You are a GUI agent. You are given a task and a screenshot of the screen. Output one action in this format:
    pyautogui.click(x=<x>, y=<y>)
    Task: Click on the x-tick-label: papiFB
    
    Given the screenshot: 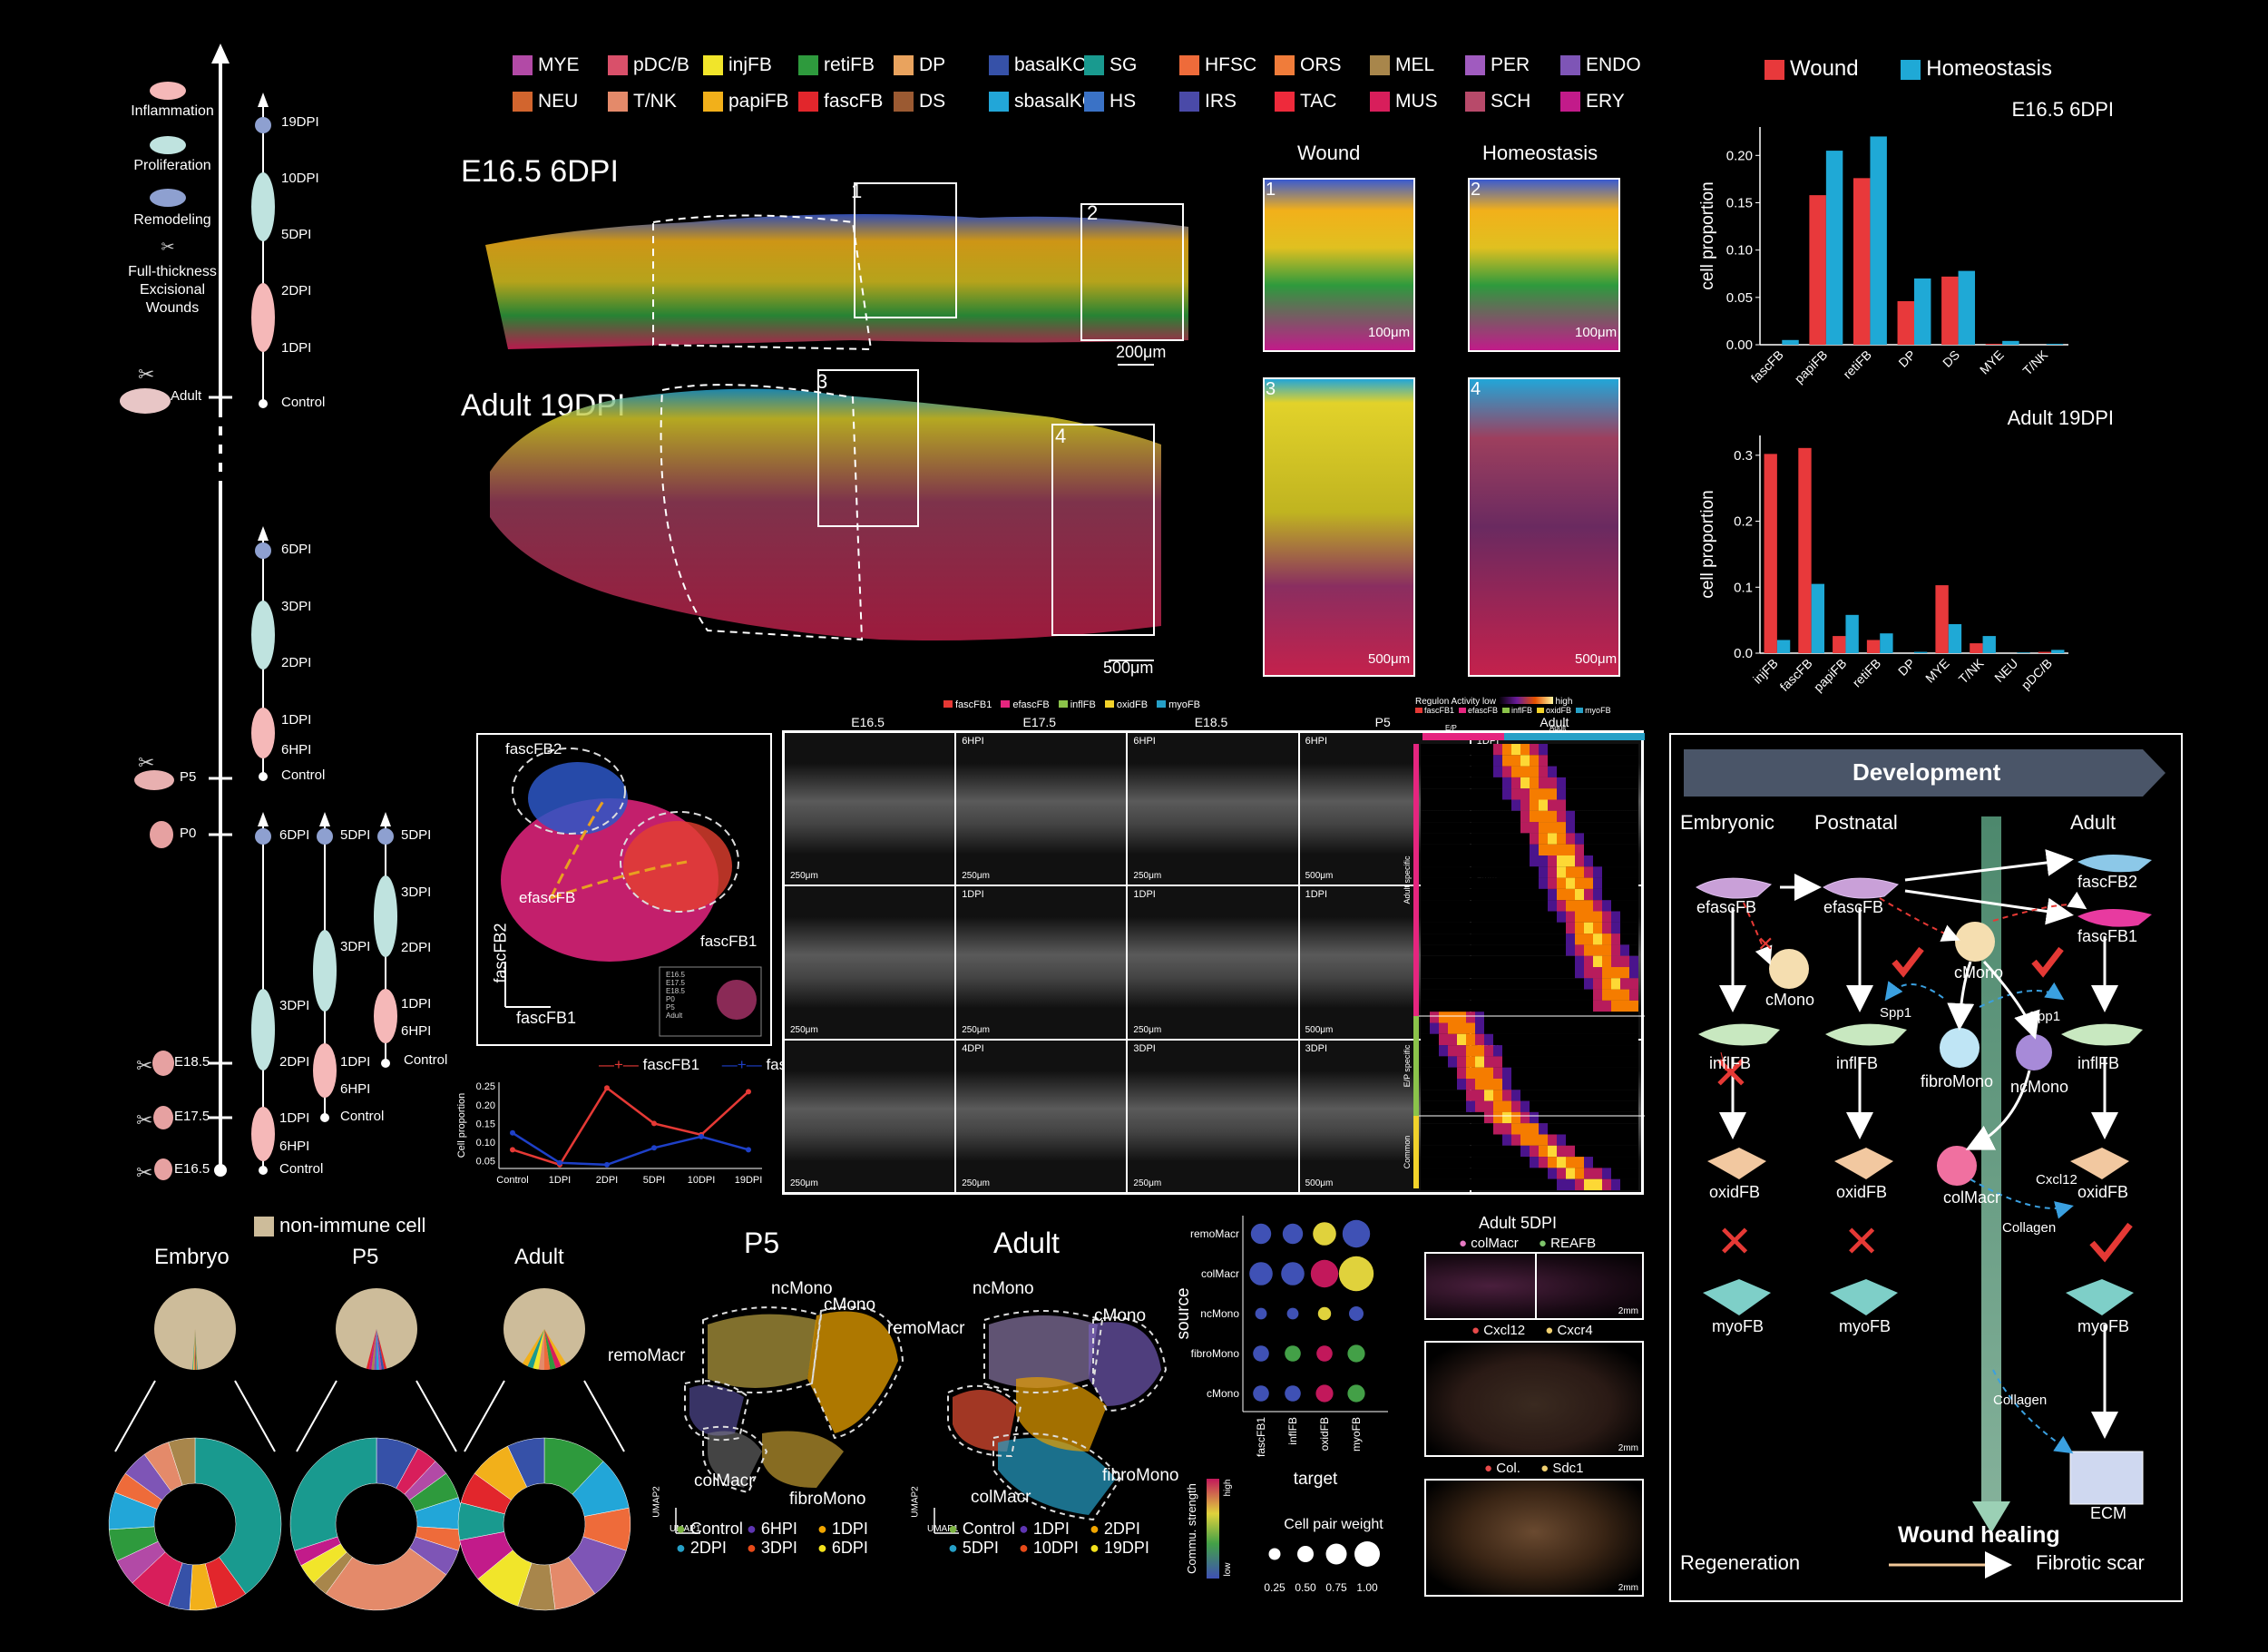 What is the action you would take?
    pyautogui.click(x=1812, y=366)
    